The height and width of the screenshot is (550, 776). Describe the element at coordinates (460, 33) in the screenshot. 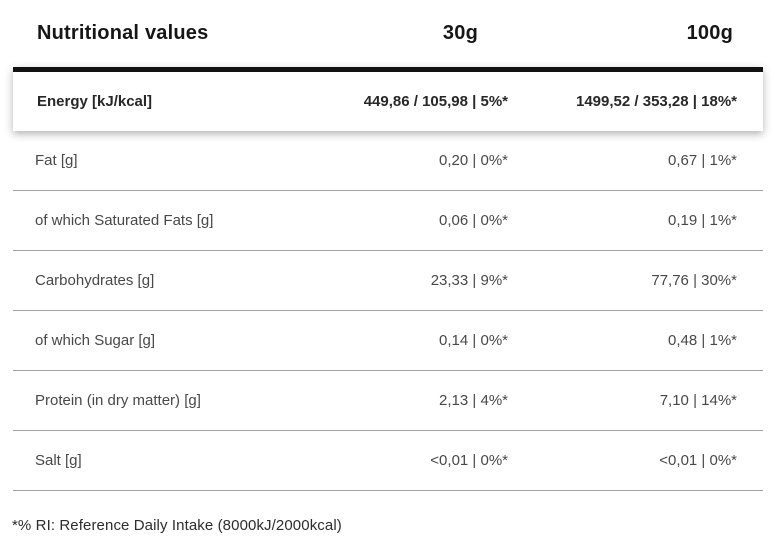

I see `column-header-30g: 30g` at that location.